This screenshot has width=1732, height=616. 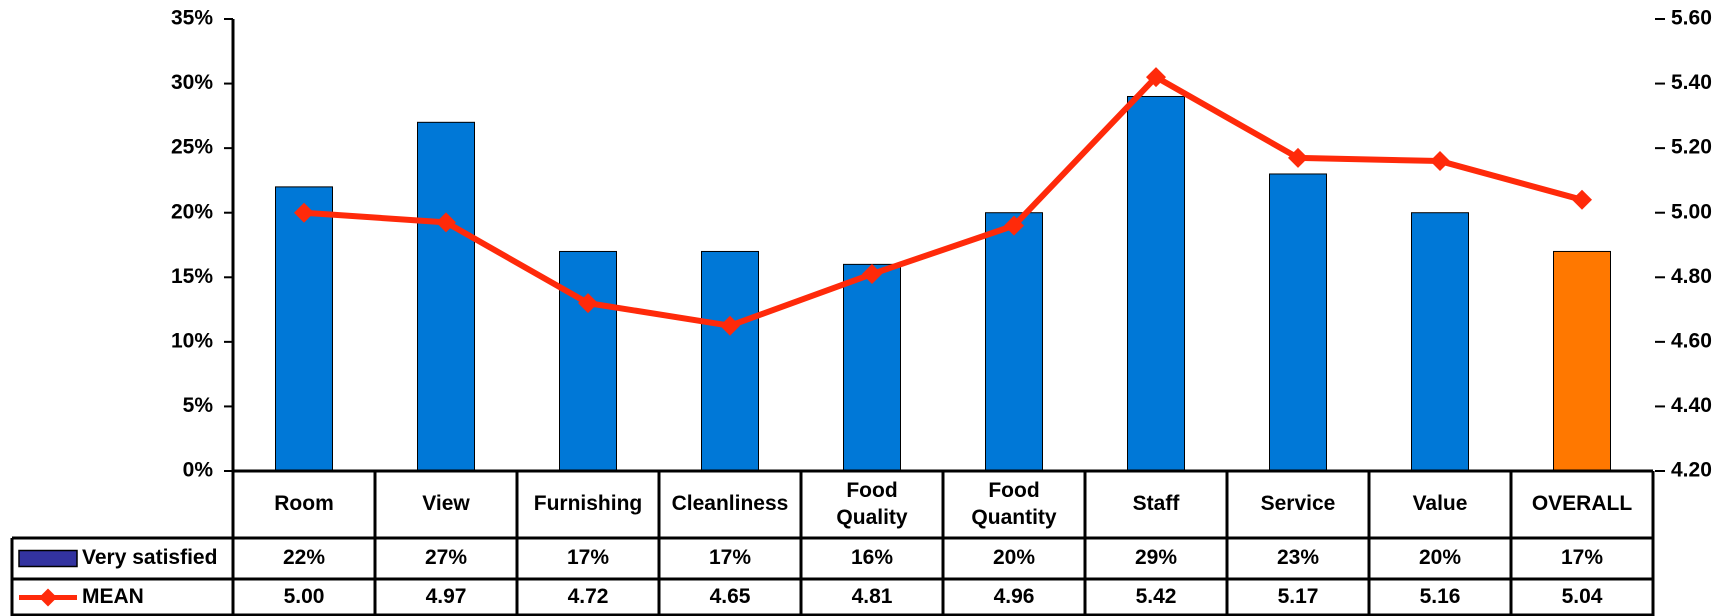 What do you see at coordinates (1156, 283) in the screenshot?
I see `bar-staff` at bounding box center [1156, 283].